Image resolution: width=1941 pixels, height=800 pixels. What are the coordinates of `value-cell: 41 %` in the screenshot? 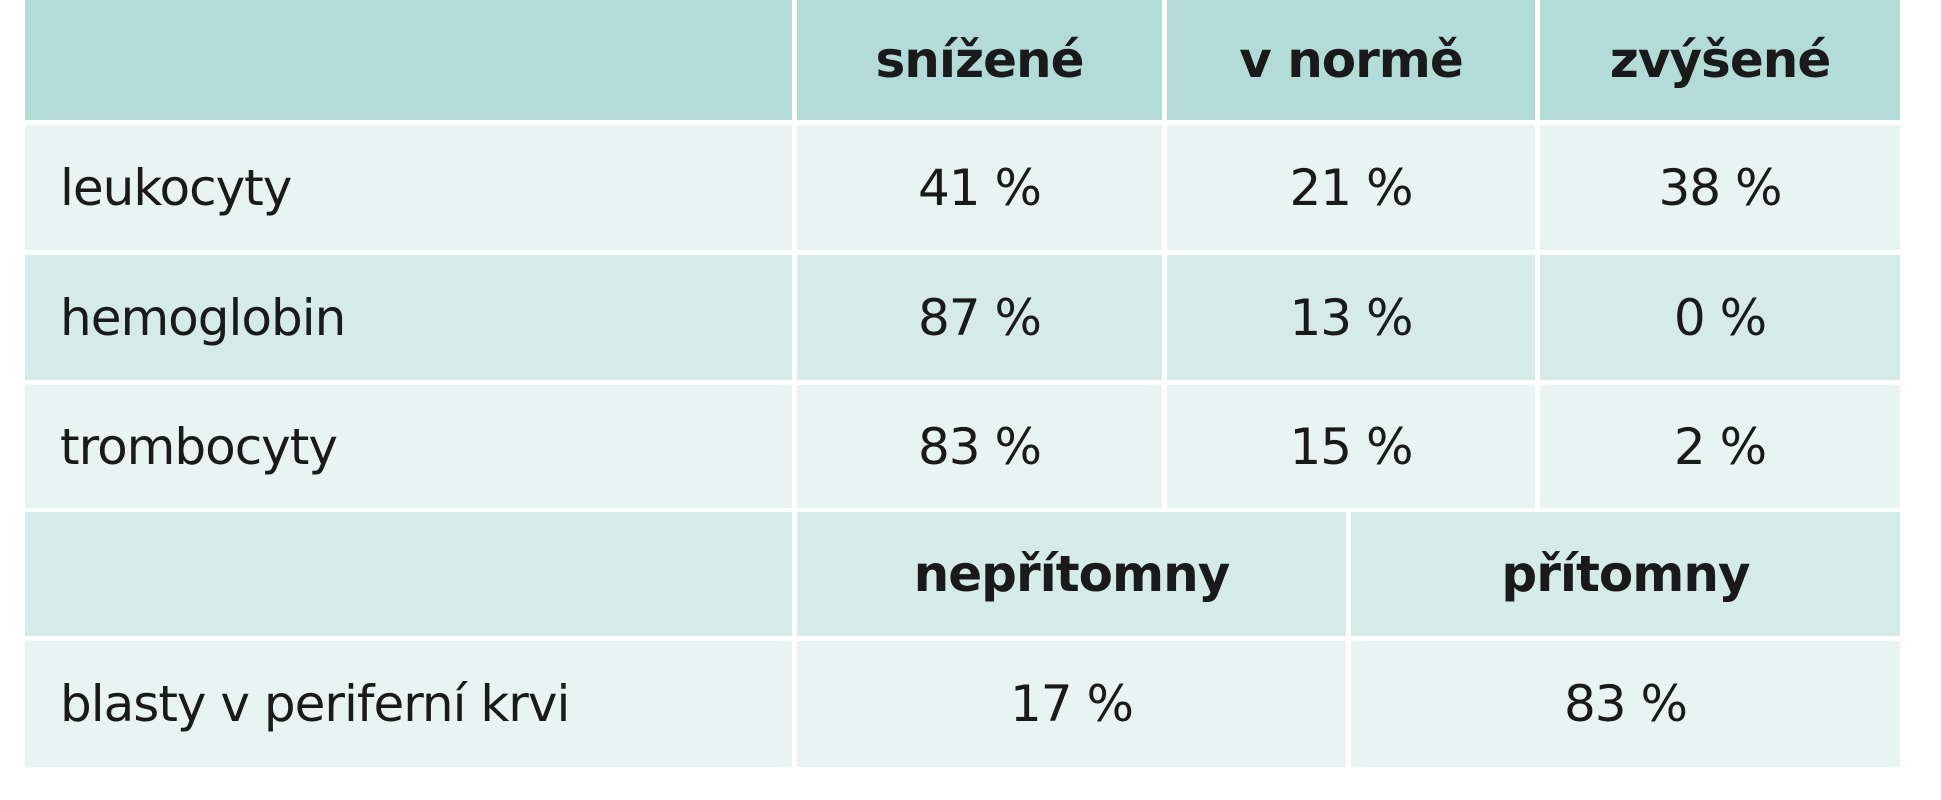 It's located at (979, 187).